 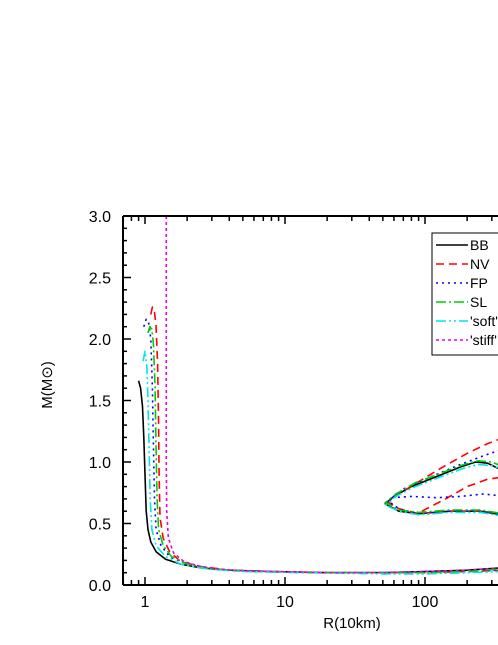 What do you see at coordinates (100, 586) in the screenshot?
I see `y-tick-label: 0.0` at bounding box center [100, 586].